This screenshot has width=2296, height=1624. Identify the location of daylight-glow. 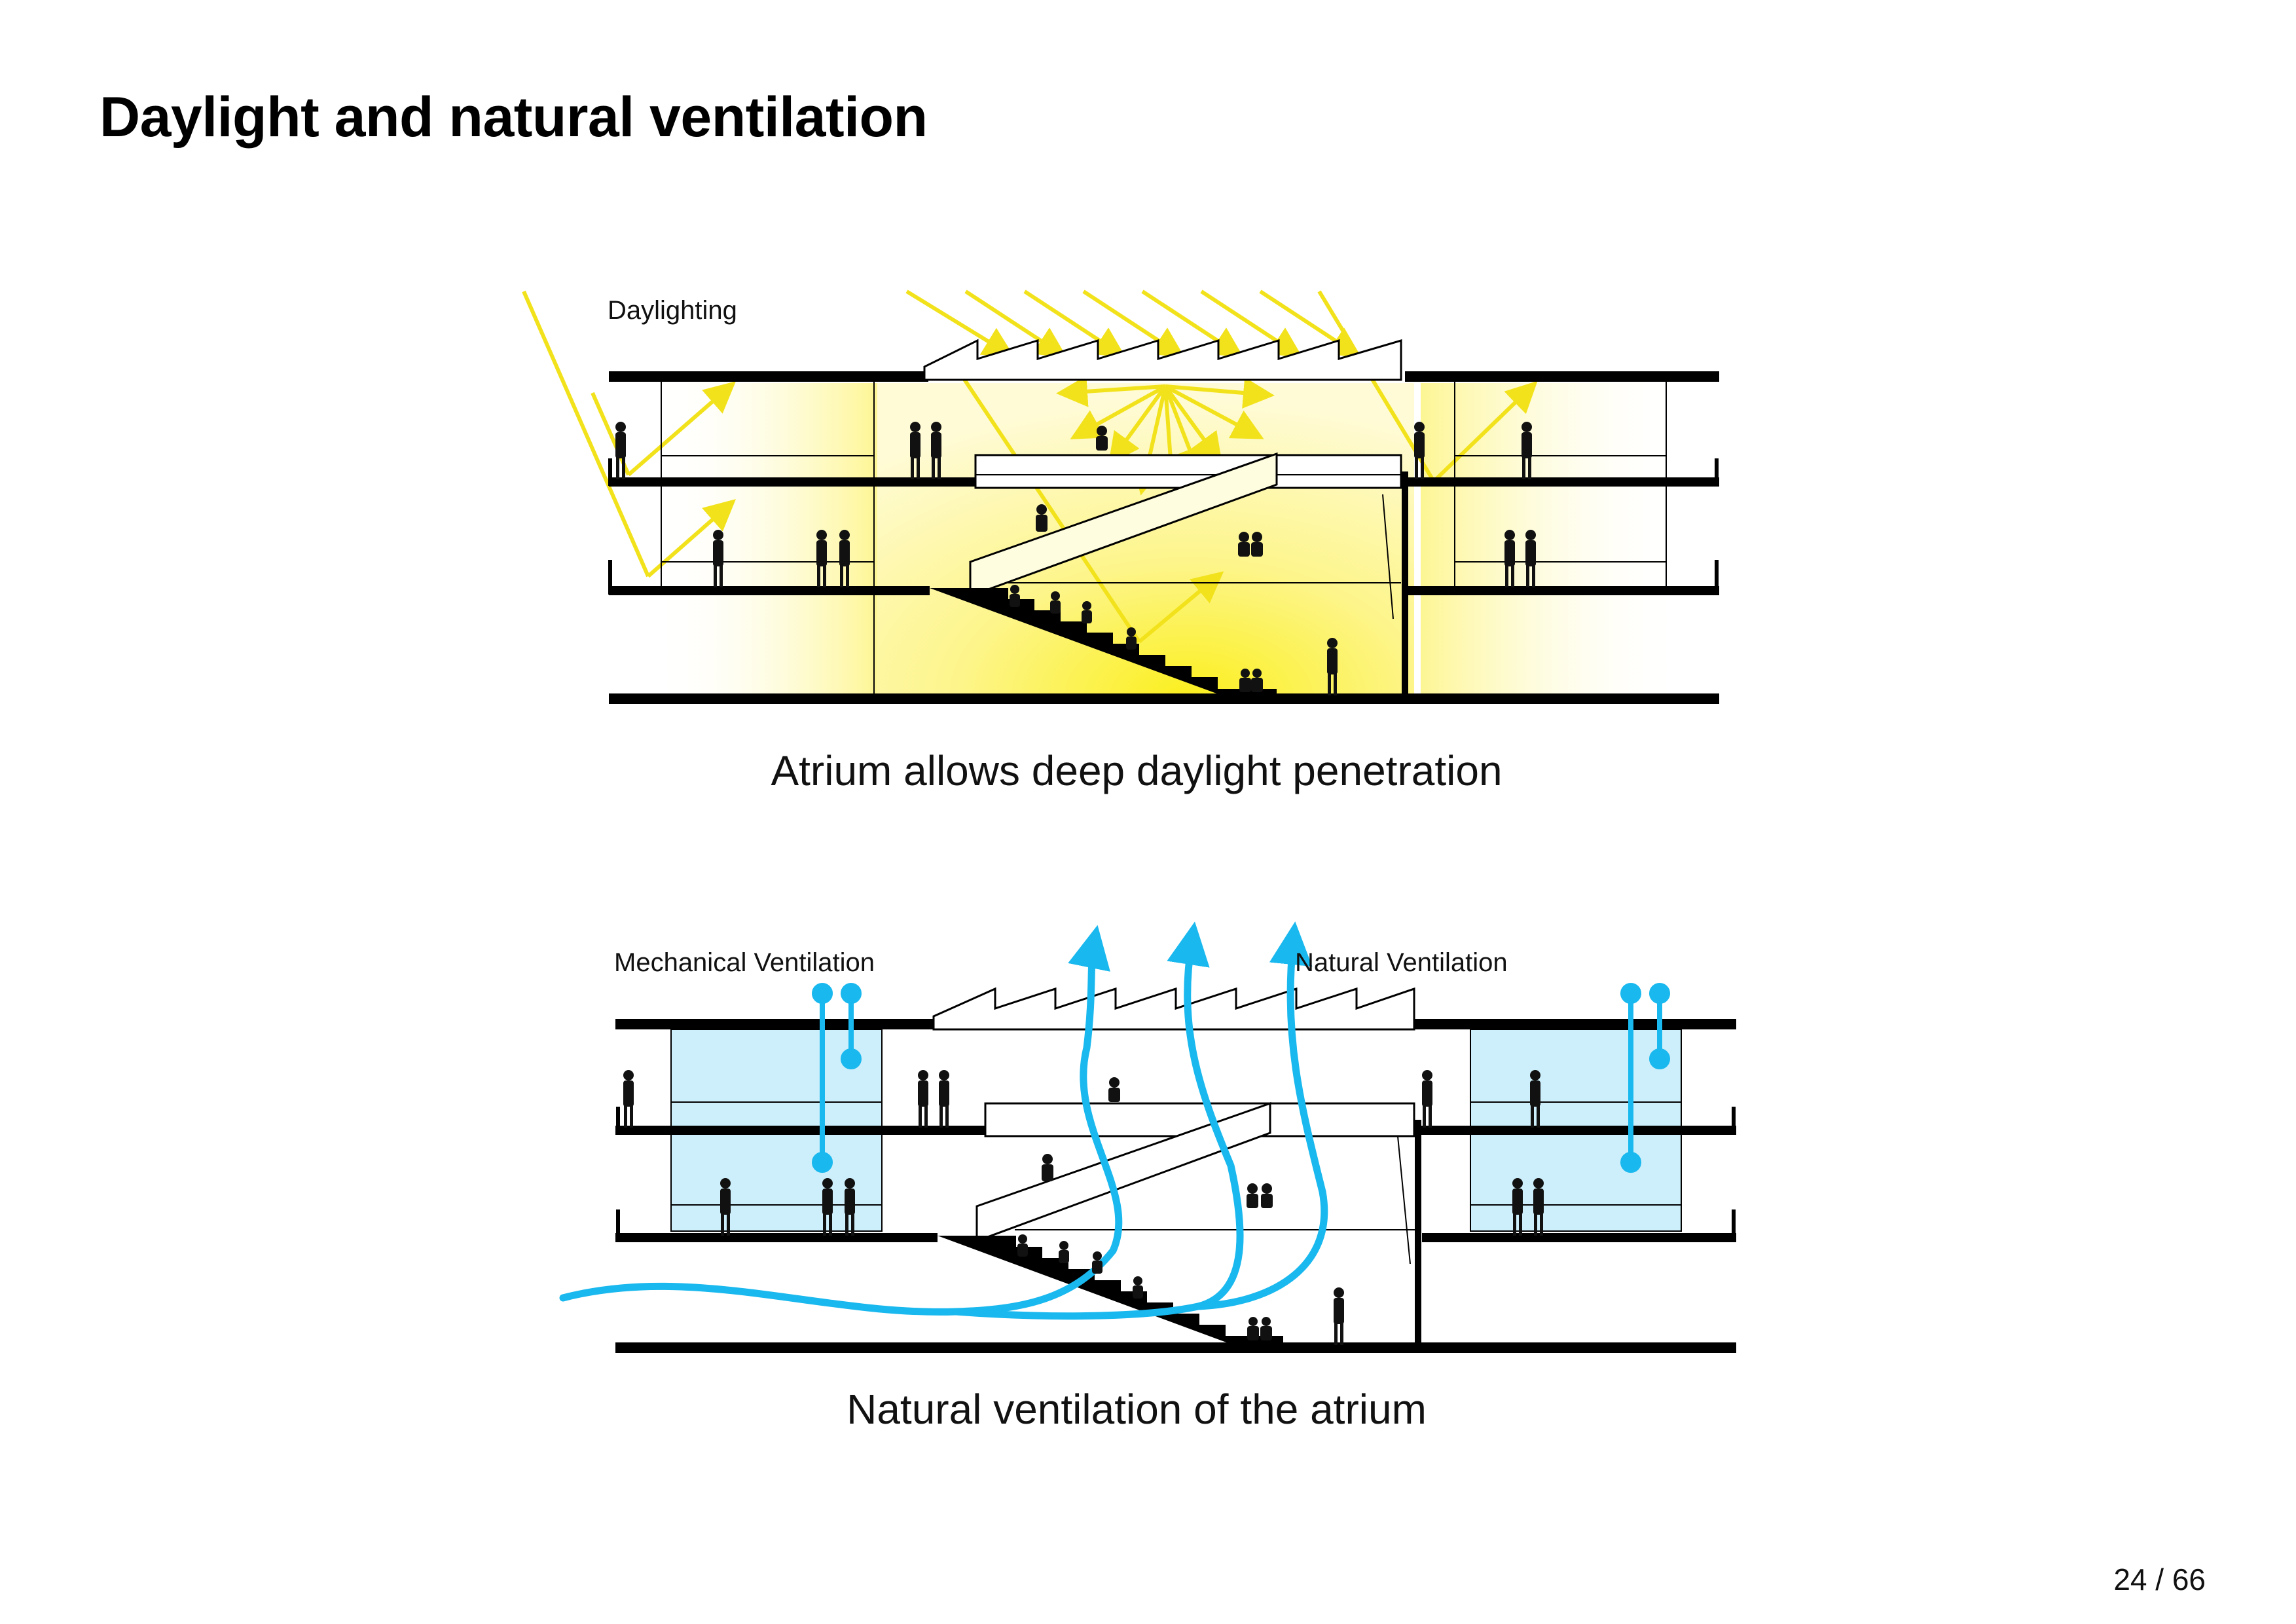
(1169, 540).